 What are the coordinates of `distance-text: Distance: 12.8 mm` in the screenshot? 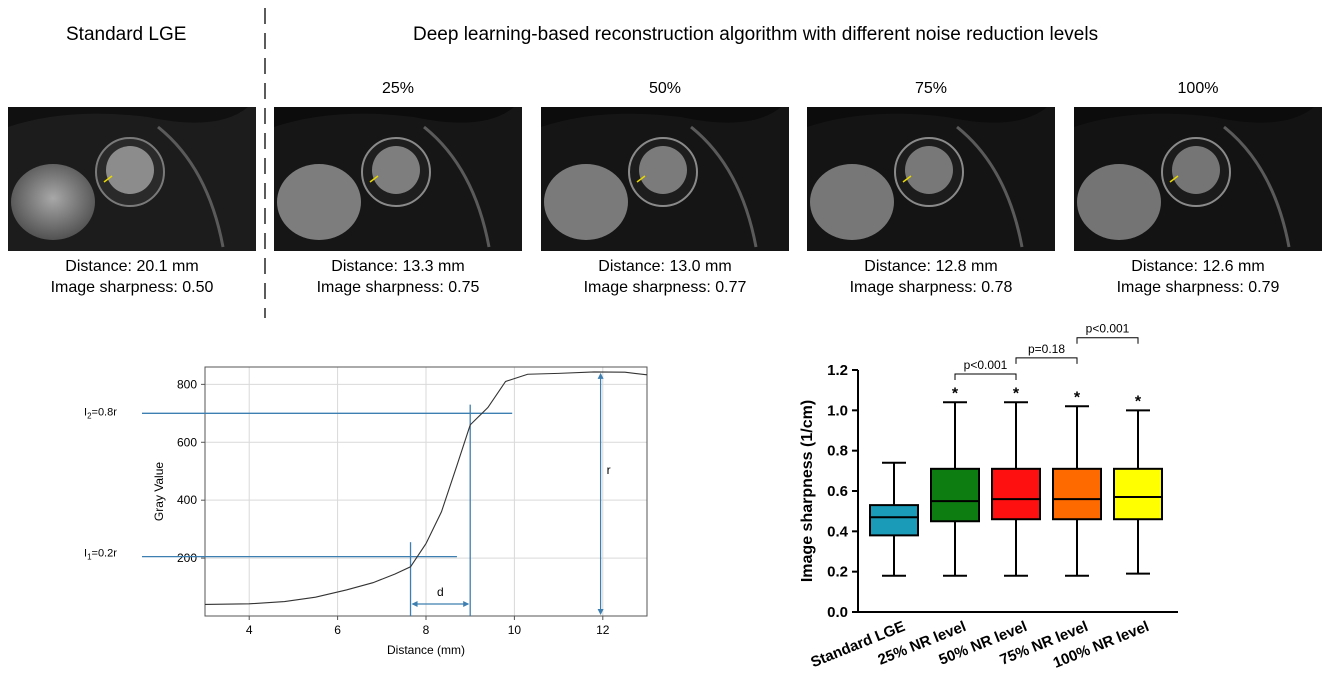 It's located at (931, 266).